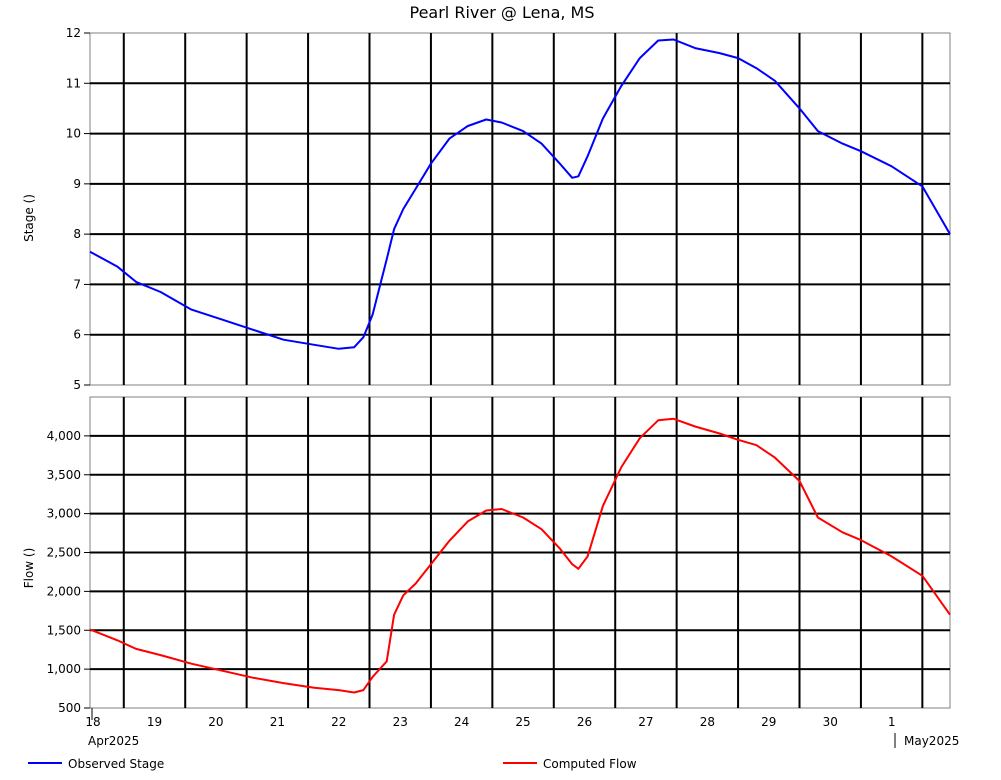 Image resolution: width=1001 pixels, height=780 pixels. I want to click on legend: Observed Stage Computed Flow, so click(332, 764).